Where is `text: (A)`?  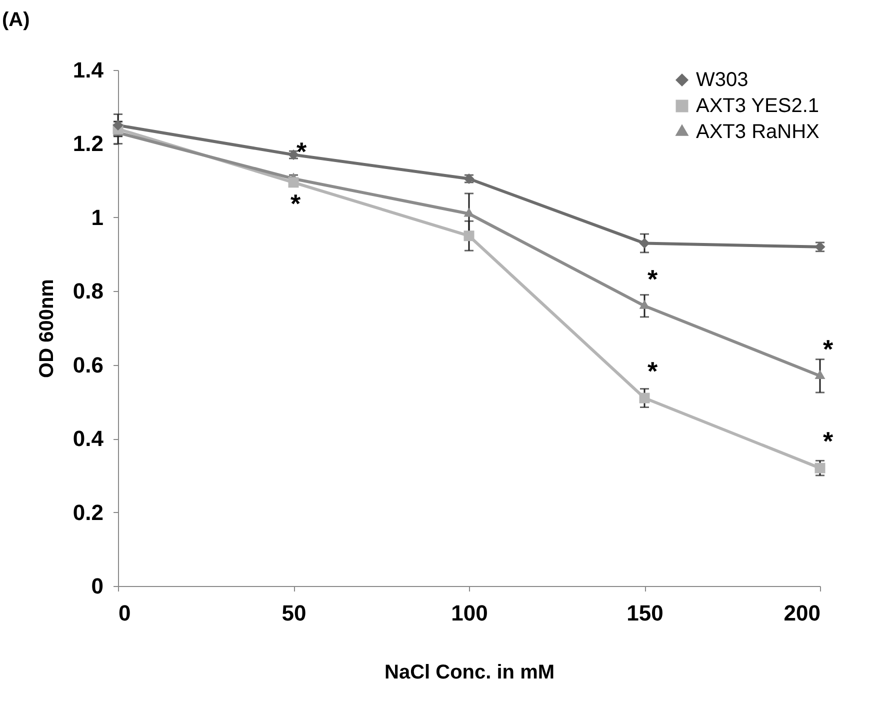
text: (A) is located at coordinates (16, 20).